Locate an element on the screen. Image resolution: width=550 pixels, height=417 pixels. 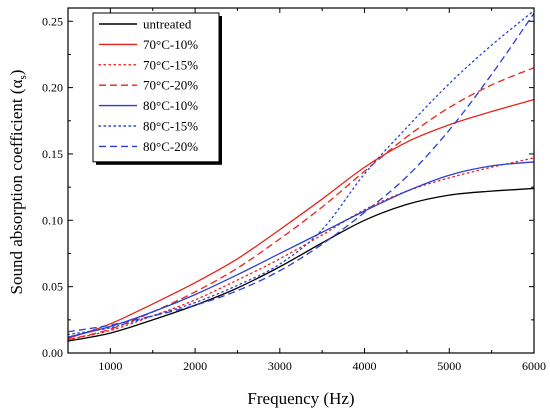
legend-box is located at coordinates (156, 87).